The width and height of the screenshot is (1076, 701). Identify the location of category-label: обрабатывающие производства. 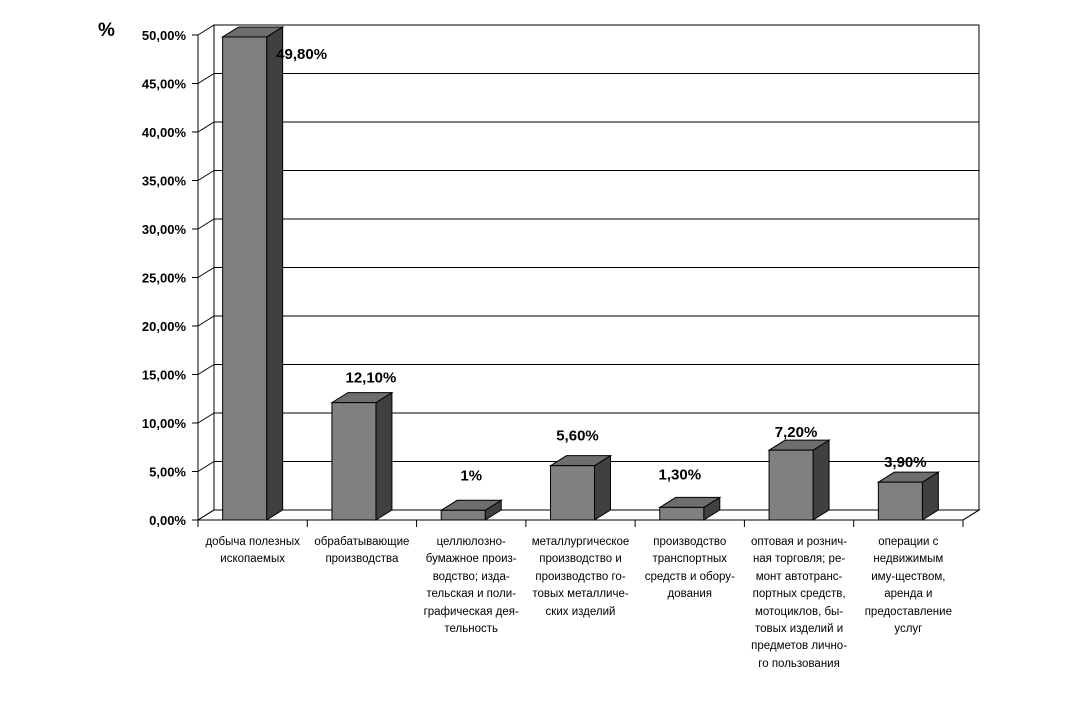
(362, 551).